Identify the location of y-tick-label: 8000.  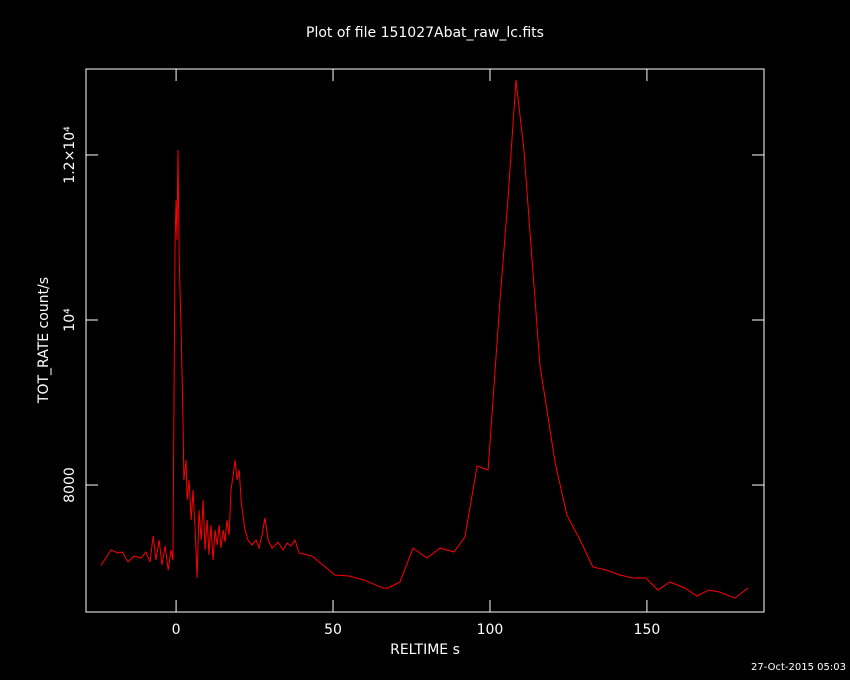
(70, 485).